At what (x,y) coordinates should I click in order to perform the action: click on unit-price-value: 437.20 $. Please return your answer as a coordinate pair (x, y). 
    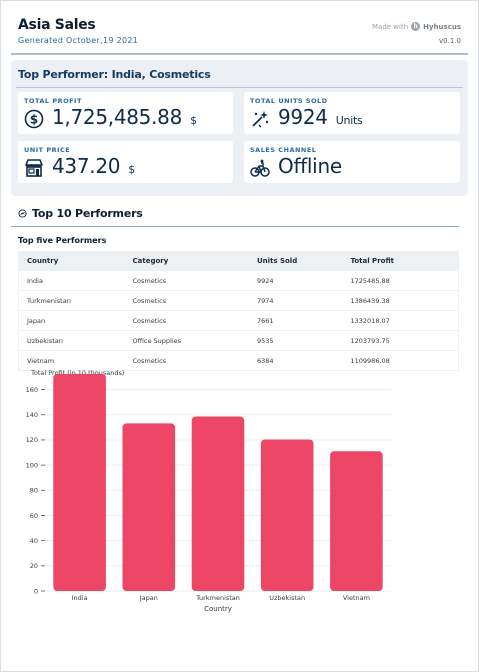
    Looking at the image, I should click on (93, 166).